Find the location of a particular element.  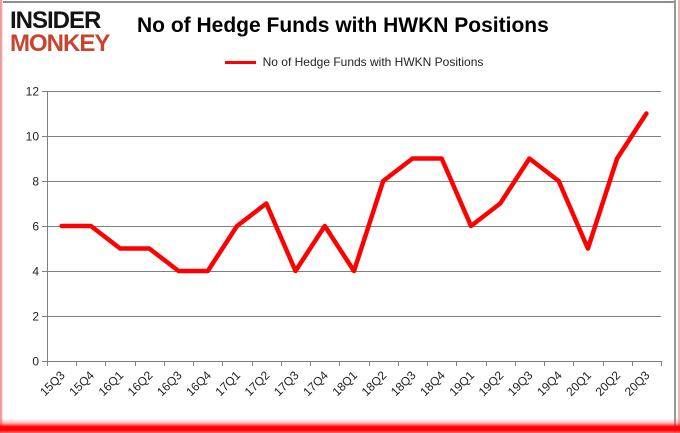

x-axis-label: 17Q3 is located at coordinates (286, 383).